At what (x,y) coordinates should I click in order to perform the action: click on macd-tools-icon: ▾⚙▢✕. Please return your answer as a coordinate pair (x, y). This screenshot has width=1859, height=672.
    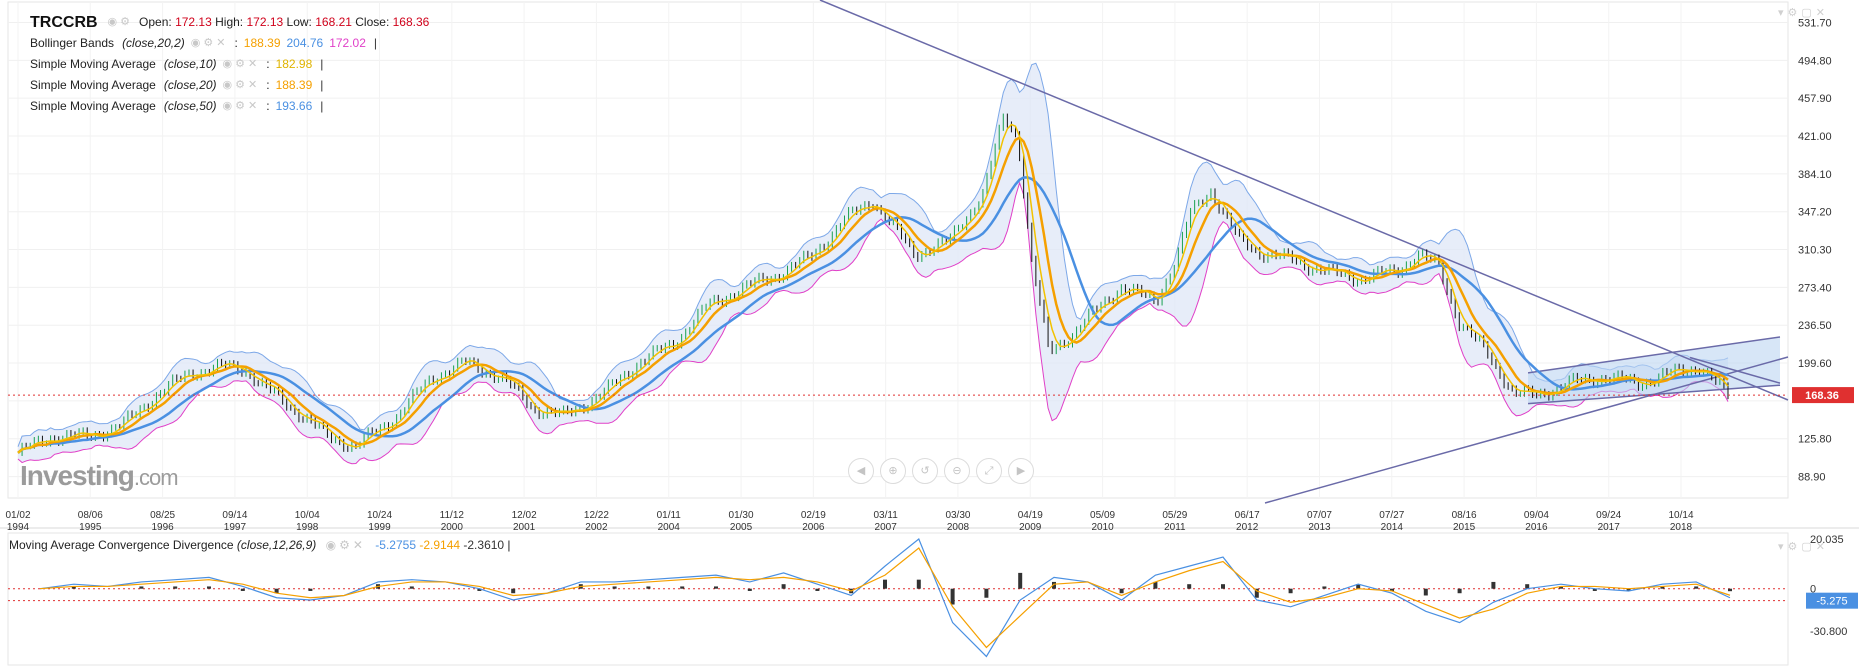
    Looking at the image, I should click on (1803, 547).